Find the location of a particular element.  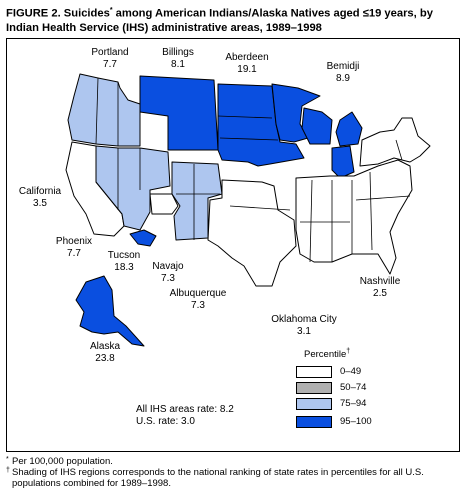

all-ihs-rate: All IHS areas rate: 8.2 is located at coordinates (185, 409).